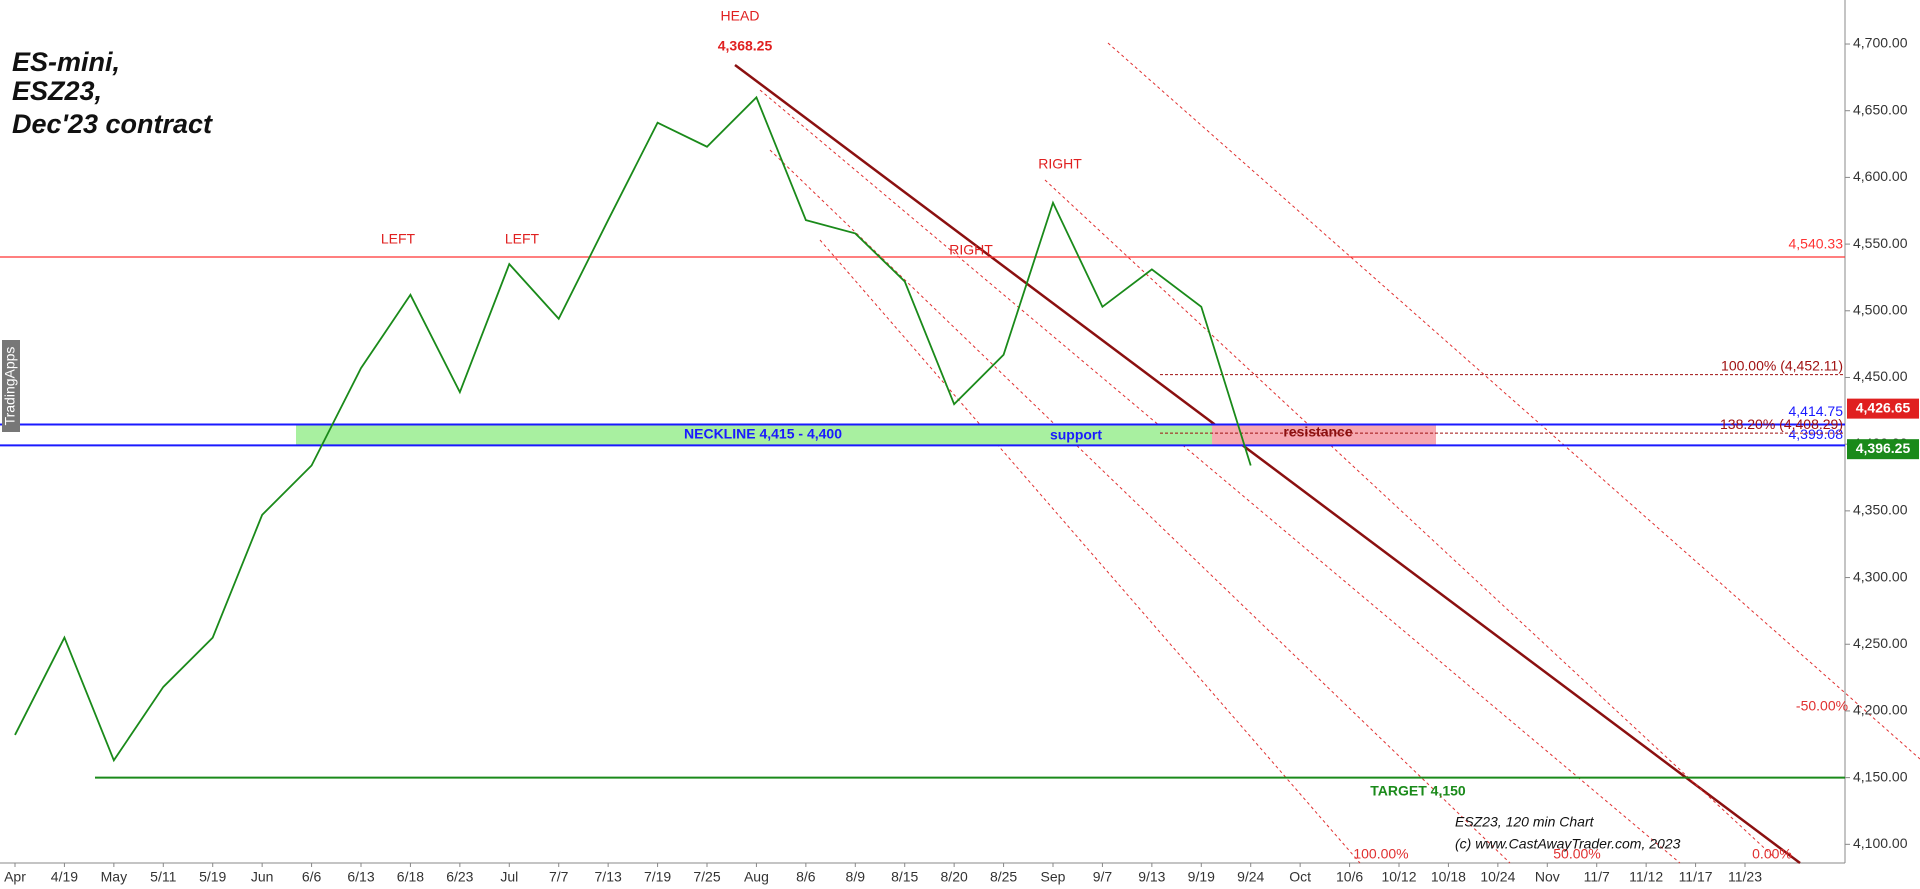 The image size is (1920, 889). I want to click on annotation: 50.00%, so click(1576, 854).